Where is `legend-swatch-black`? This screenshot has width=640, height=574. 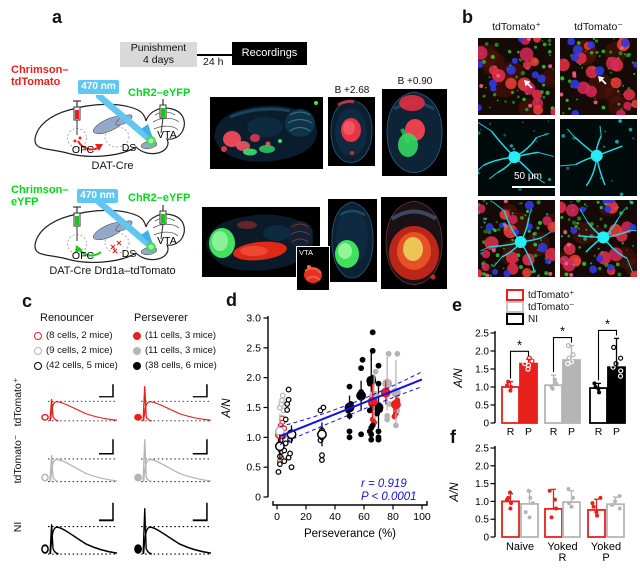
legend-swatch-black is located at coordinates (515, 319).